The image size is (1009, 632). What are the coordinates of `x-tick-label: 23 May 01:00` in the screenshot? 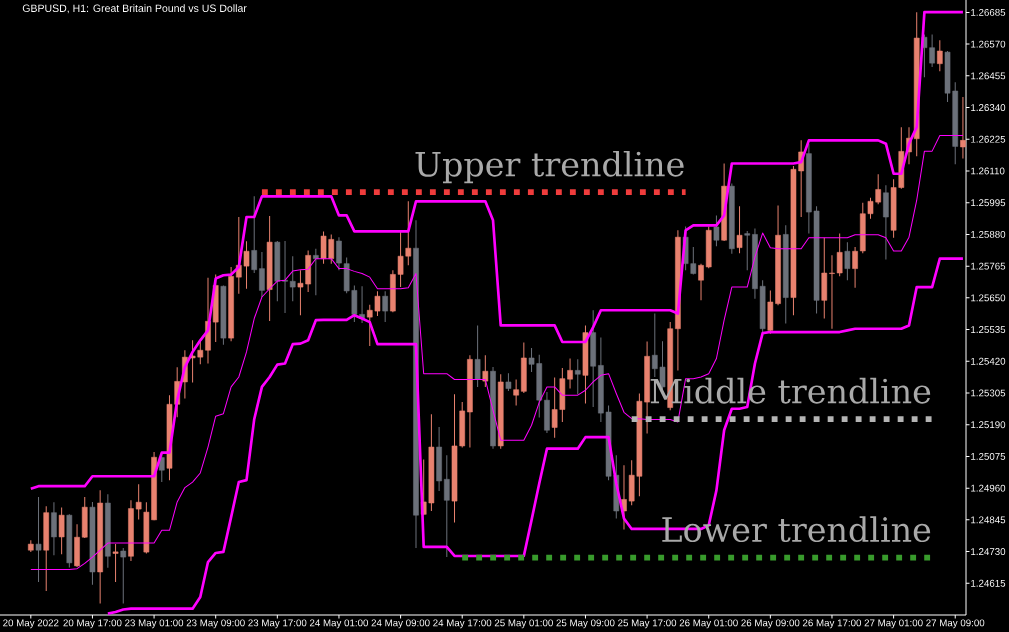 It's located at (154, 624).